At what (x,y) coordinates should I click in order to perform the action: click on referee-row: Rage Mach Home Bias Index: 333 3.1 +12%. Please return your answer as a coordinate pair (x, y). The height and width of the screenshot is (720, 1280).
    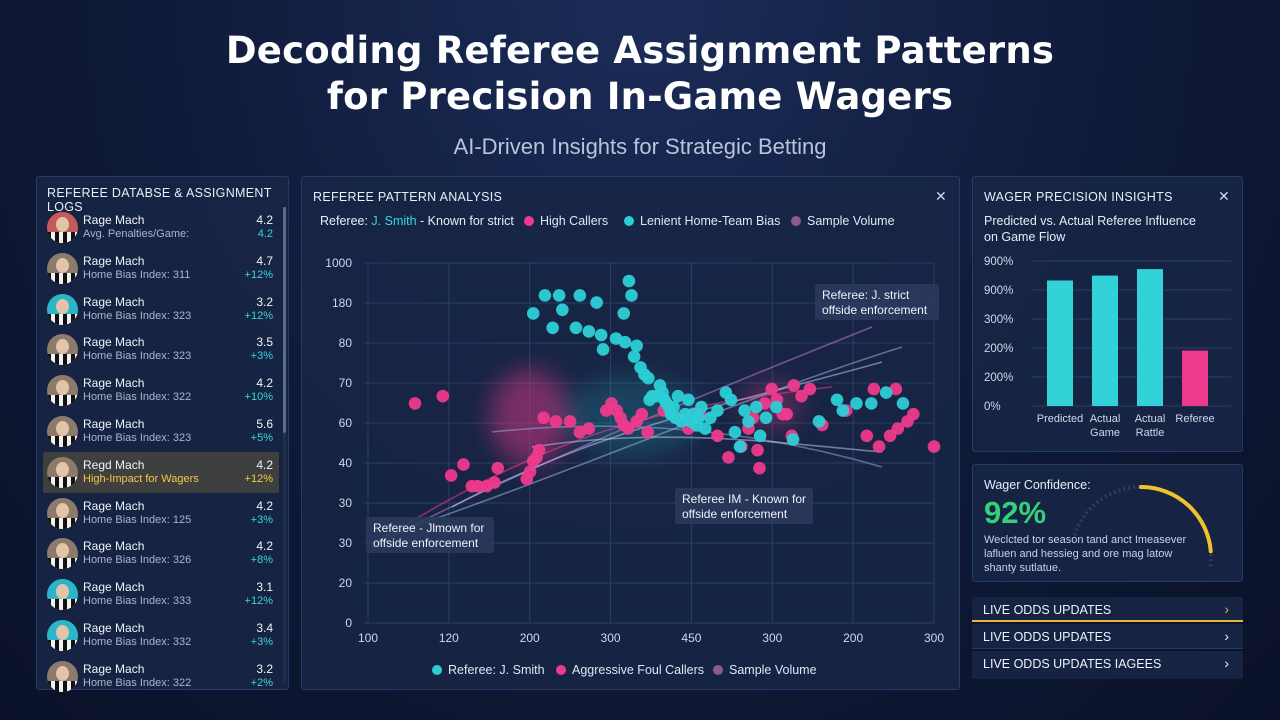
    Looking at the image, I should click on (161, 594).